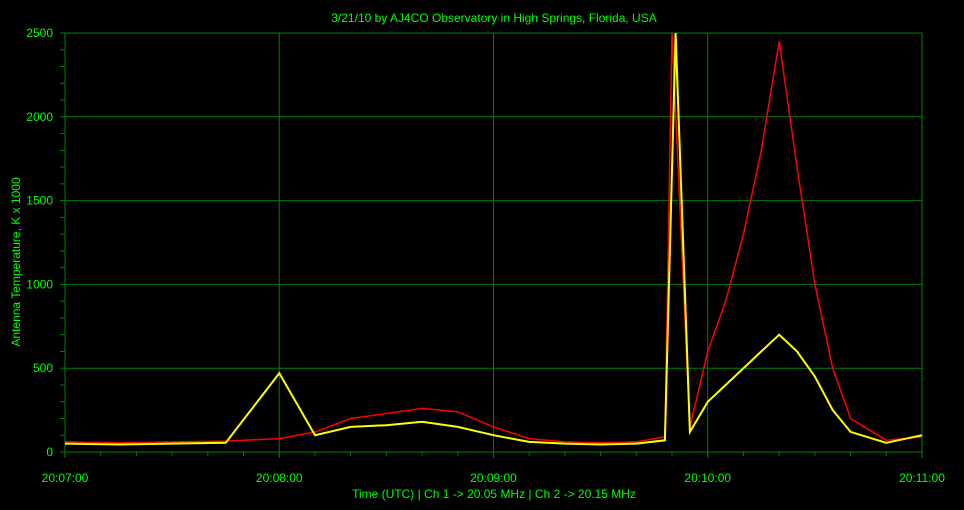  What do you see at coordinates (707, 478) in the screenshot?
I see `x-tick-label: 20:10:00` at bounding box center [707, 478].